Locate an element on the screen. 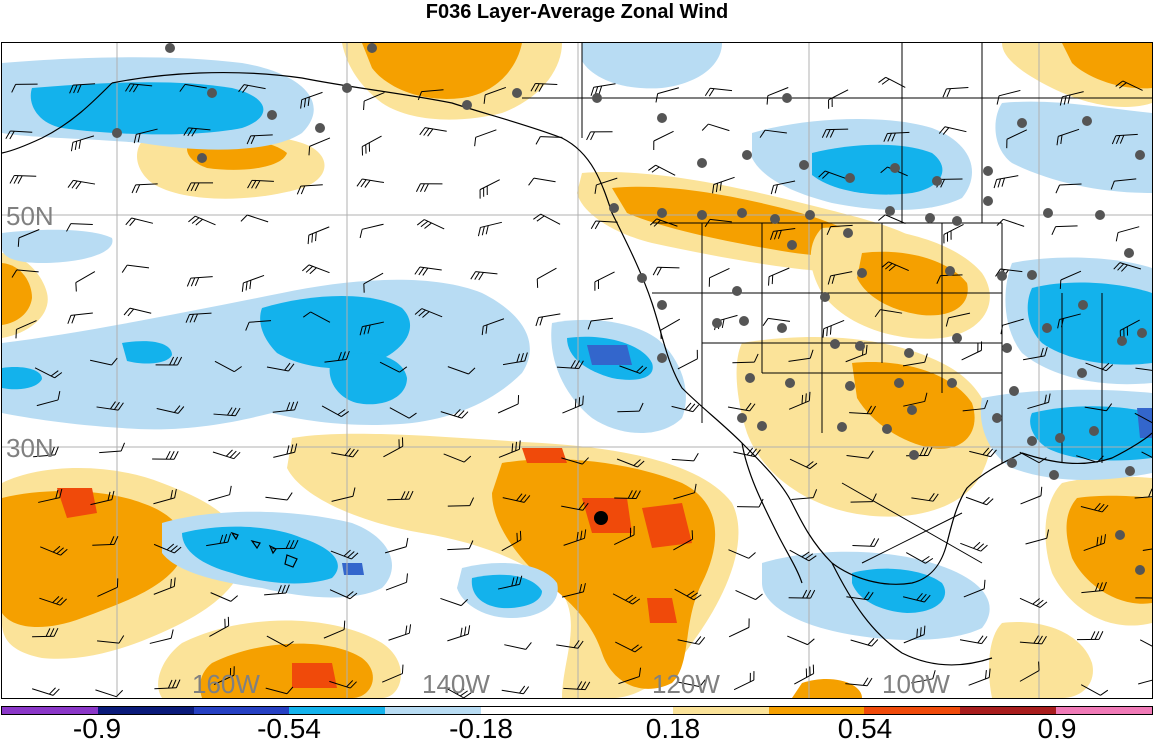  lat-label-50n: 50N is located at coordinates (30, 216).